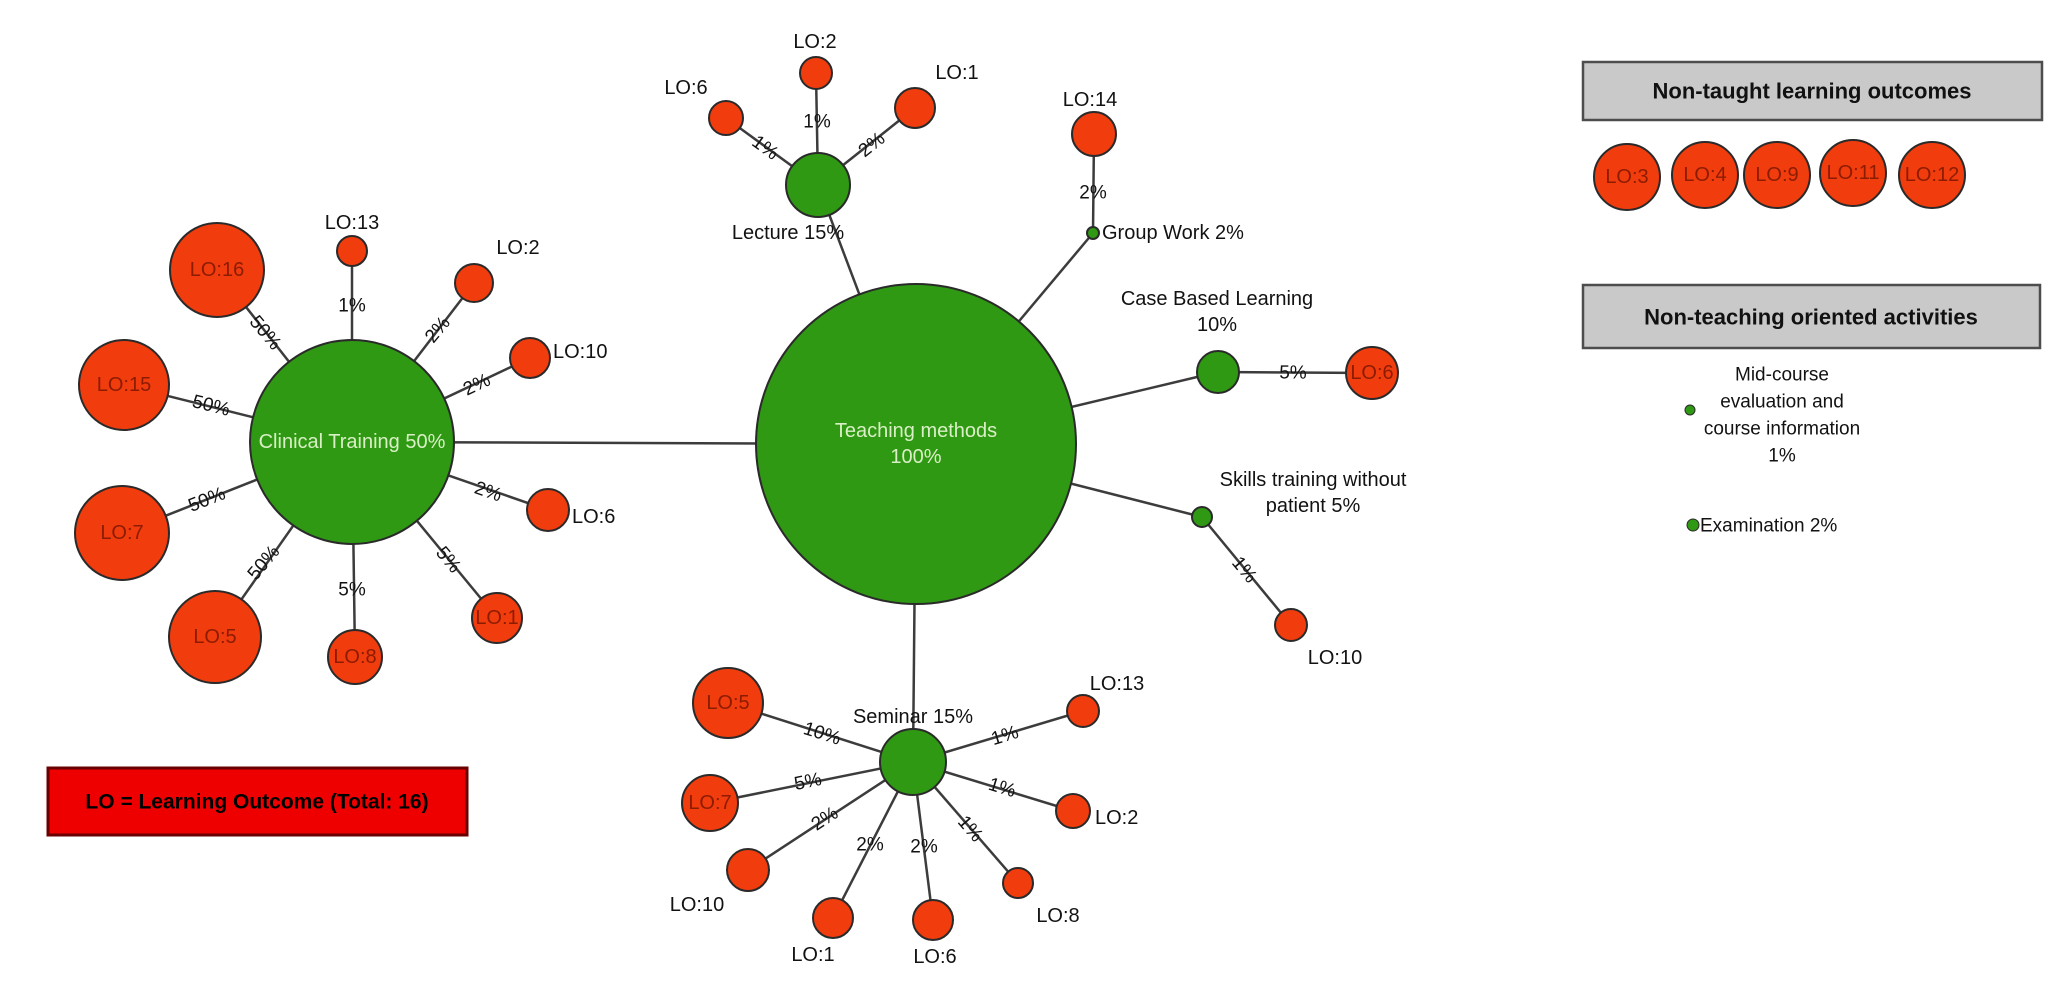 The width and height of the screenshot is (2059, 1001). What do you see at coordinates (214, 637) in the screenshot?
I see `clinical-lo5-label: LO:5` at bounding box center [214, 637].